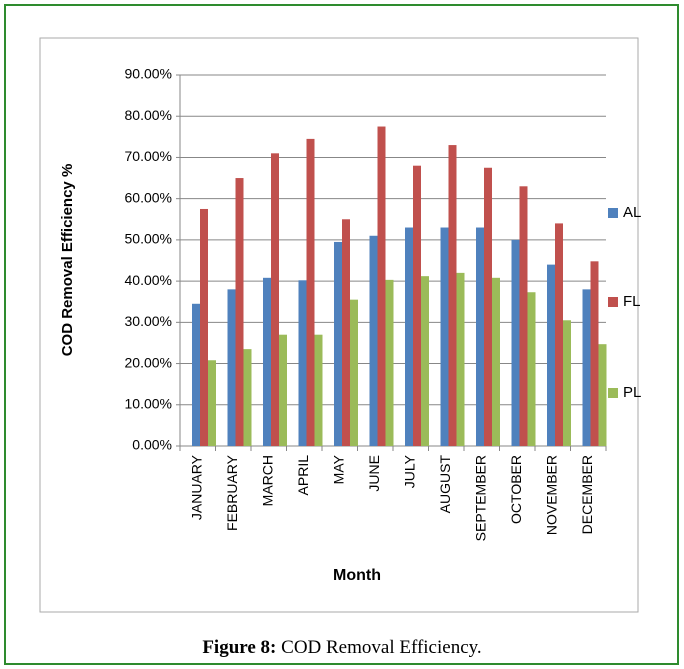 The image size is (684, 669). I want to click on x-tick-label: JANUARY, so click(196, 487).